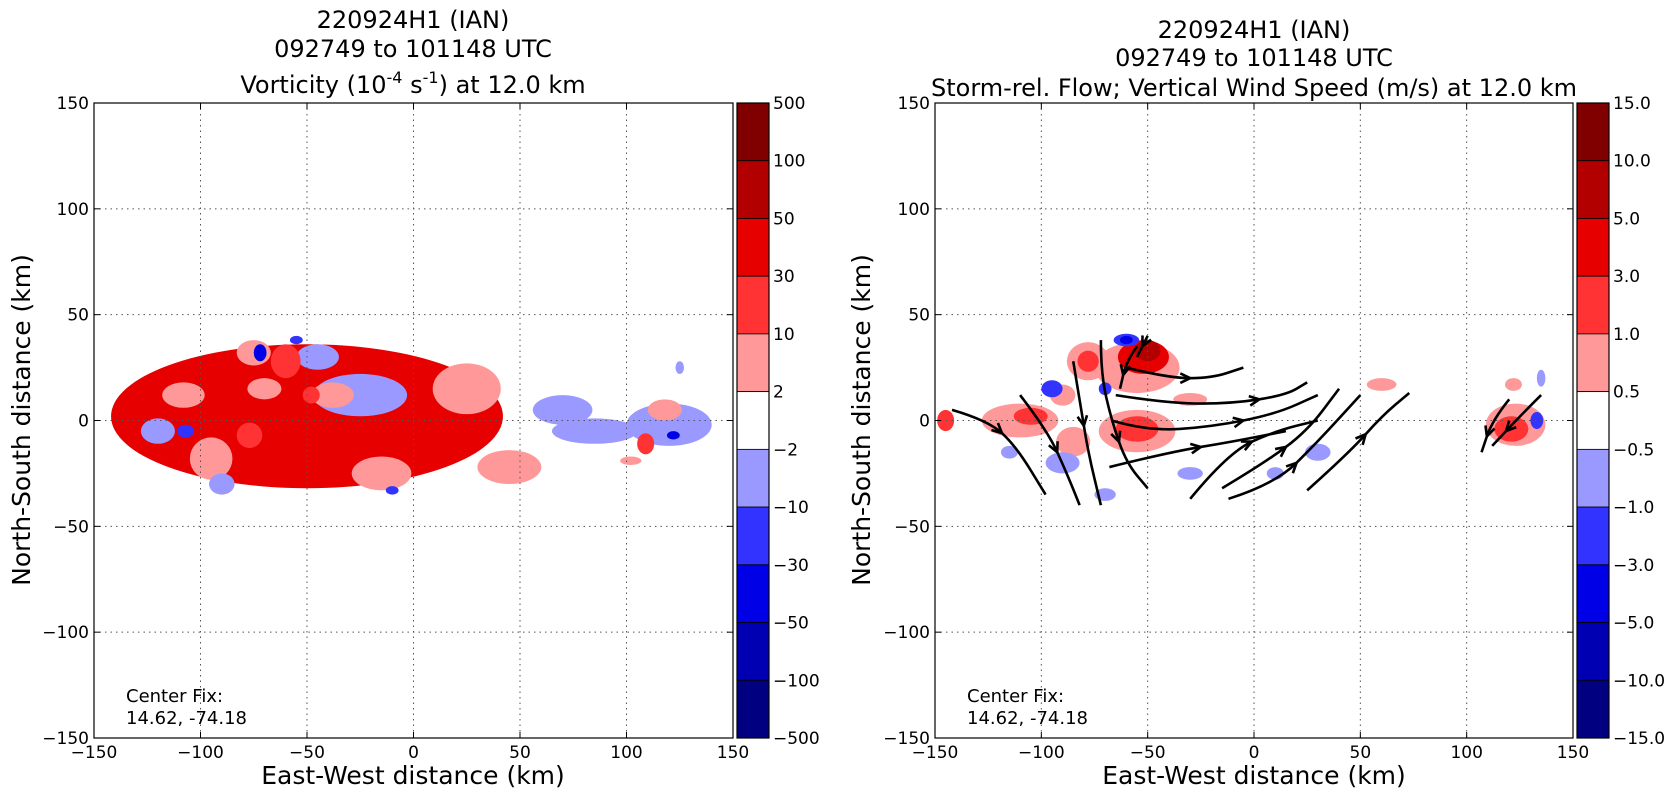 The image size is (1677, 797). I want to click on colorbar-tick-label: −0.5, so click(1633, 450).